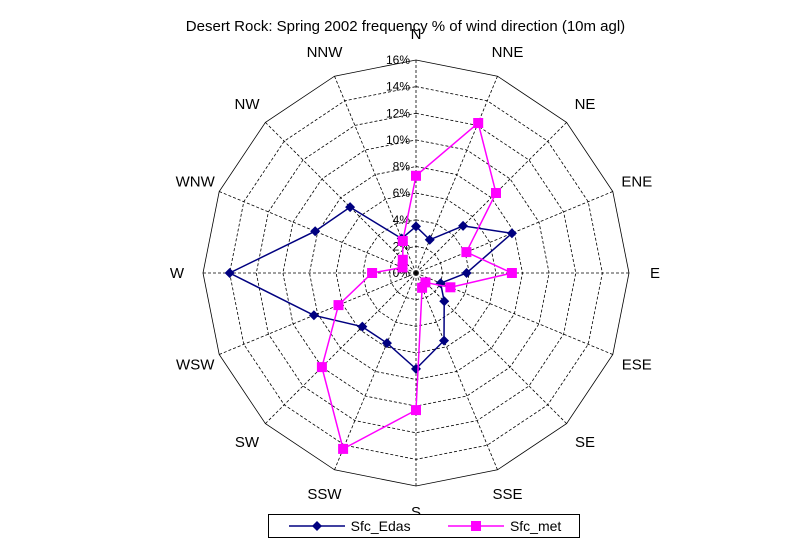  What do you see at coordinates (456, 175) in the screenshot?
I see `grid-spoke-nne` at bounding box center [456, 175].